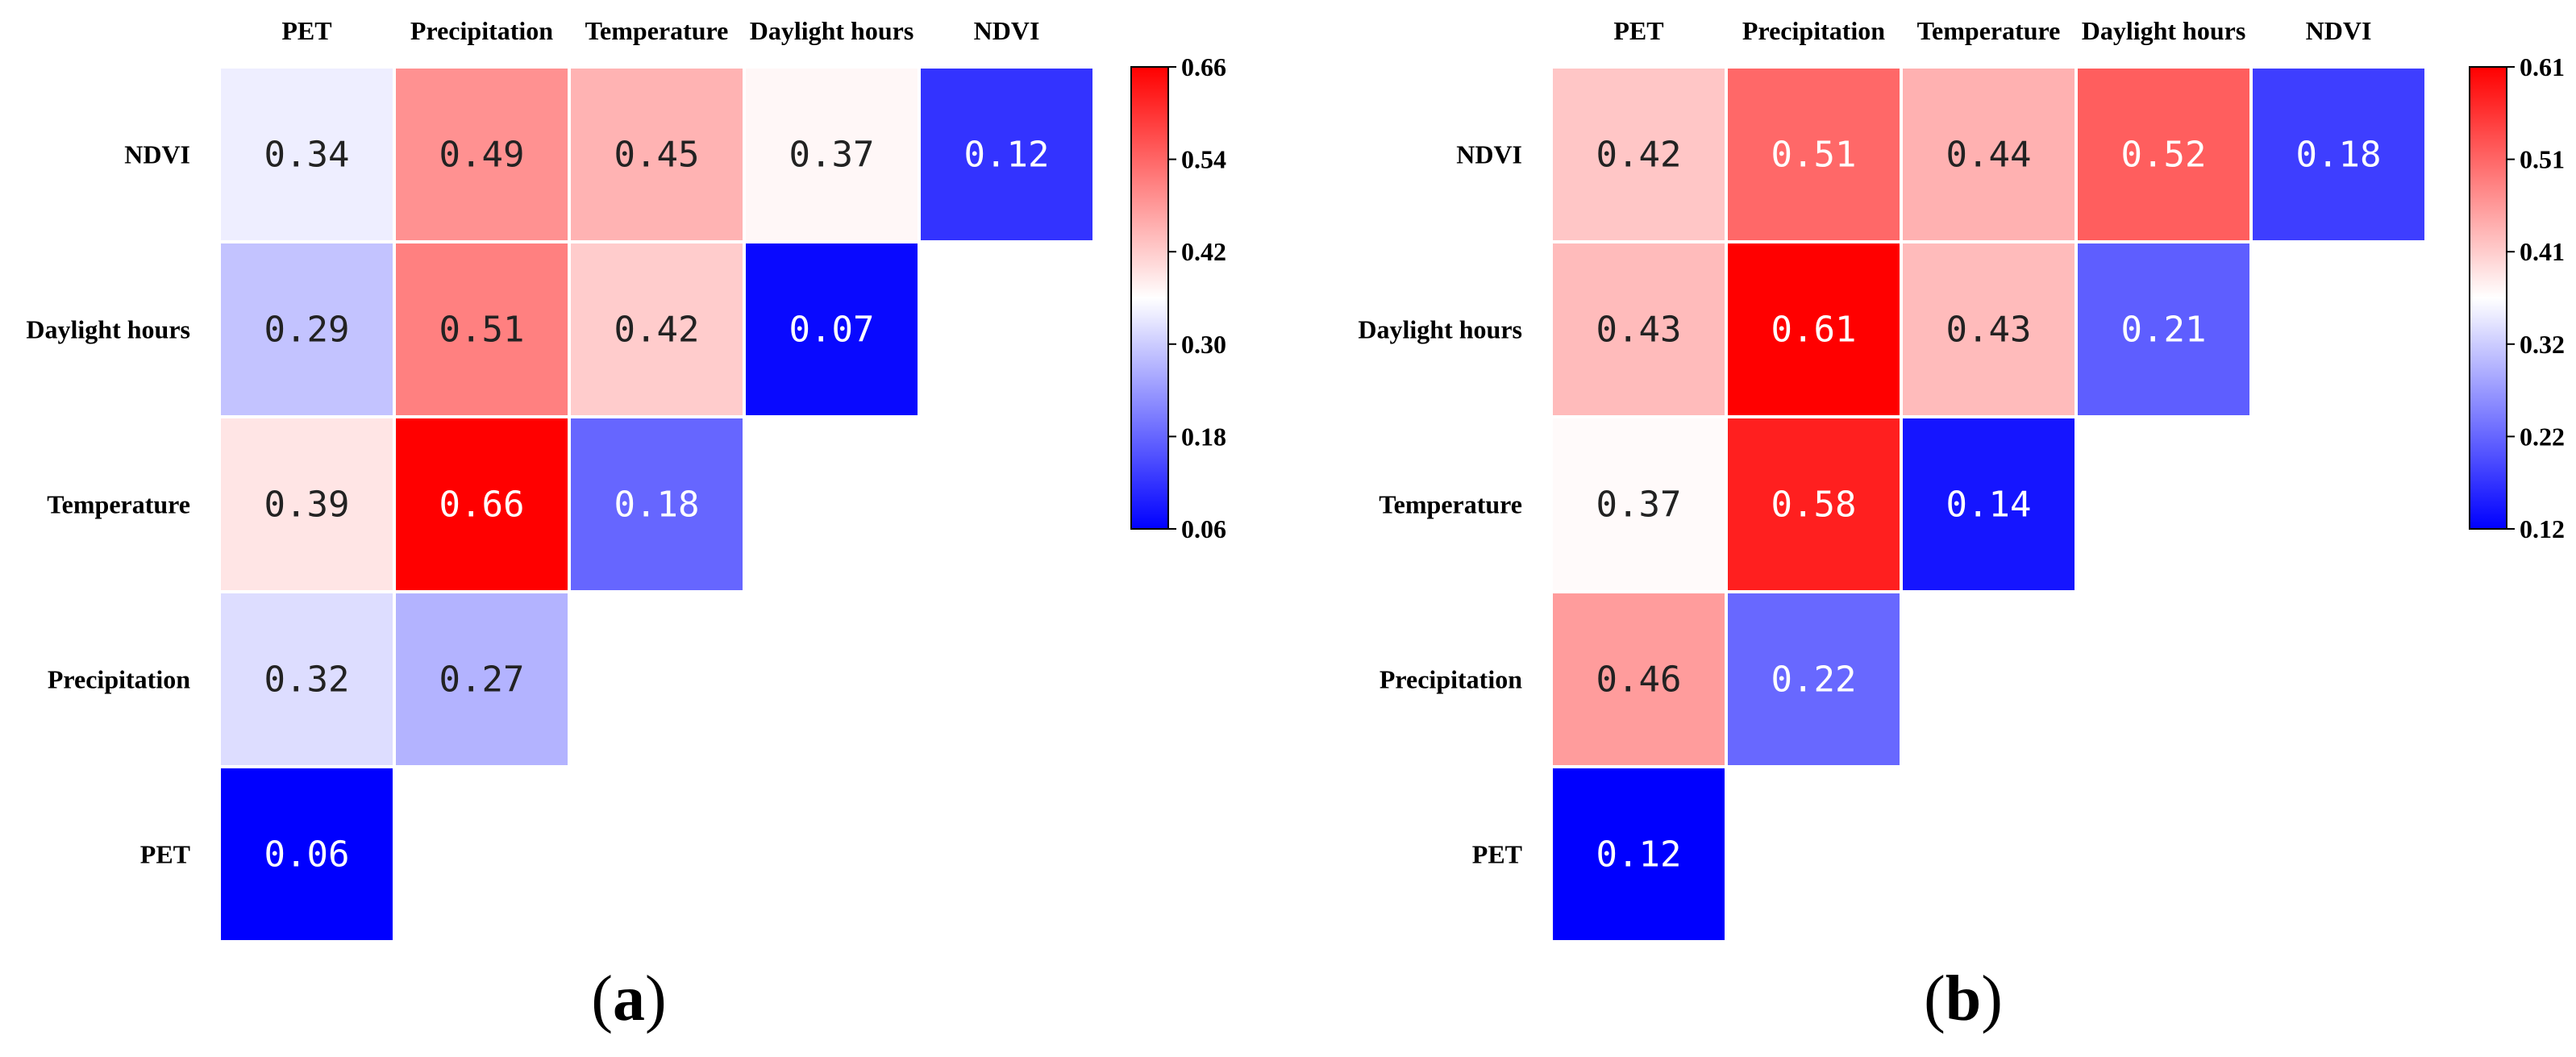 This screenshot has height=1057, width=2576. I want to click on cell-value-label: 0.39, so click(307, 505).